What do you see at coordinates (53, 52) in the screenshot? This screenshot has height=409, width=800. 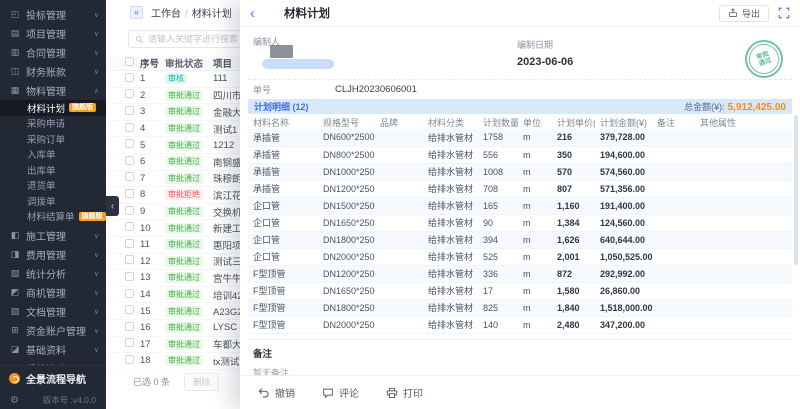 I see `sidebar-item-contract: ▥ 合同管理 ∨` at bounding box center [53, 52].